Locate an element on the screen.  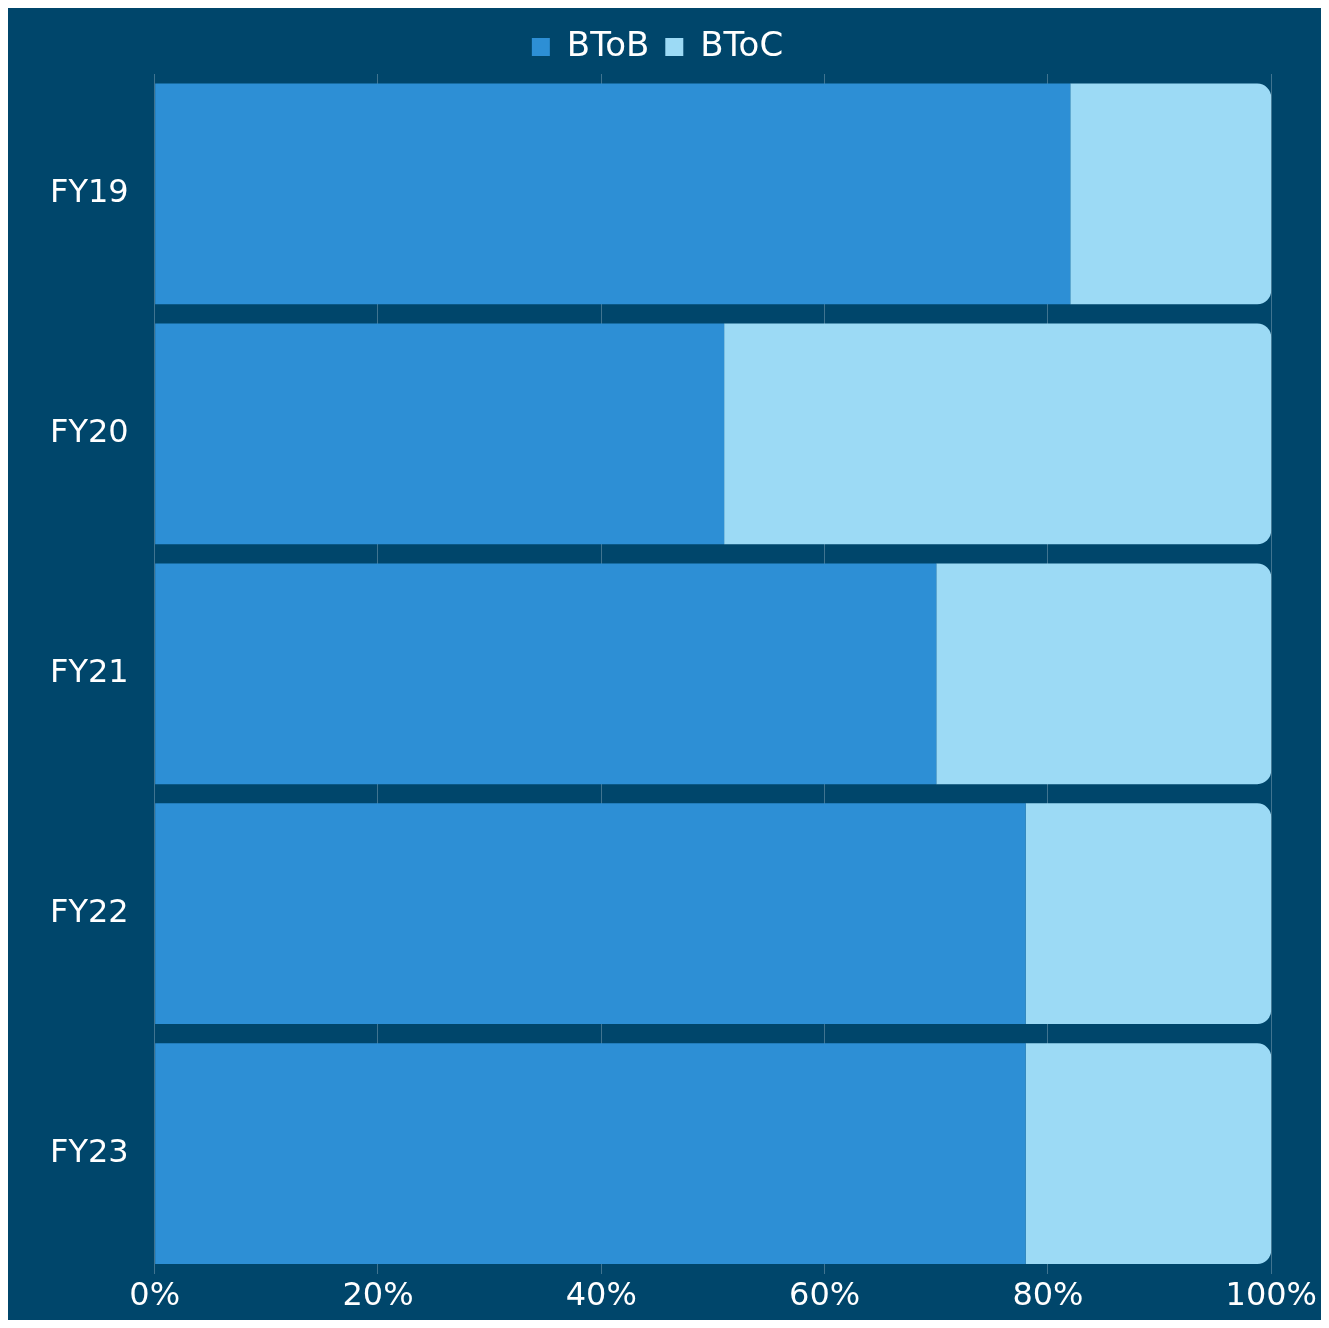
x-tick-label: 20% is located at coordinates (378, 1294).